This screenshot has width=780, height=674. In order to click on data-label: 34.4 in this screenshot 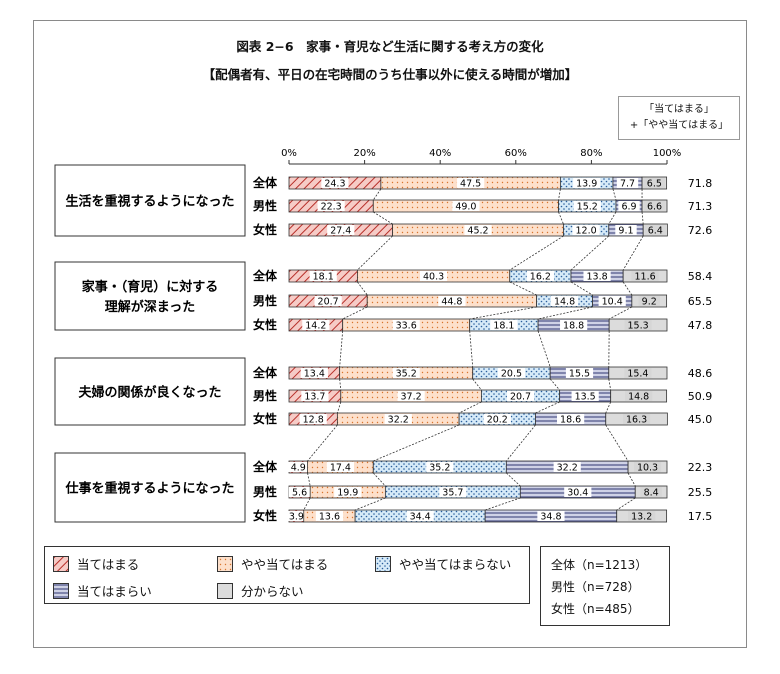, I will do `click(420, 517)`.